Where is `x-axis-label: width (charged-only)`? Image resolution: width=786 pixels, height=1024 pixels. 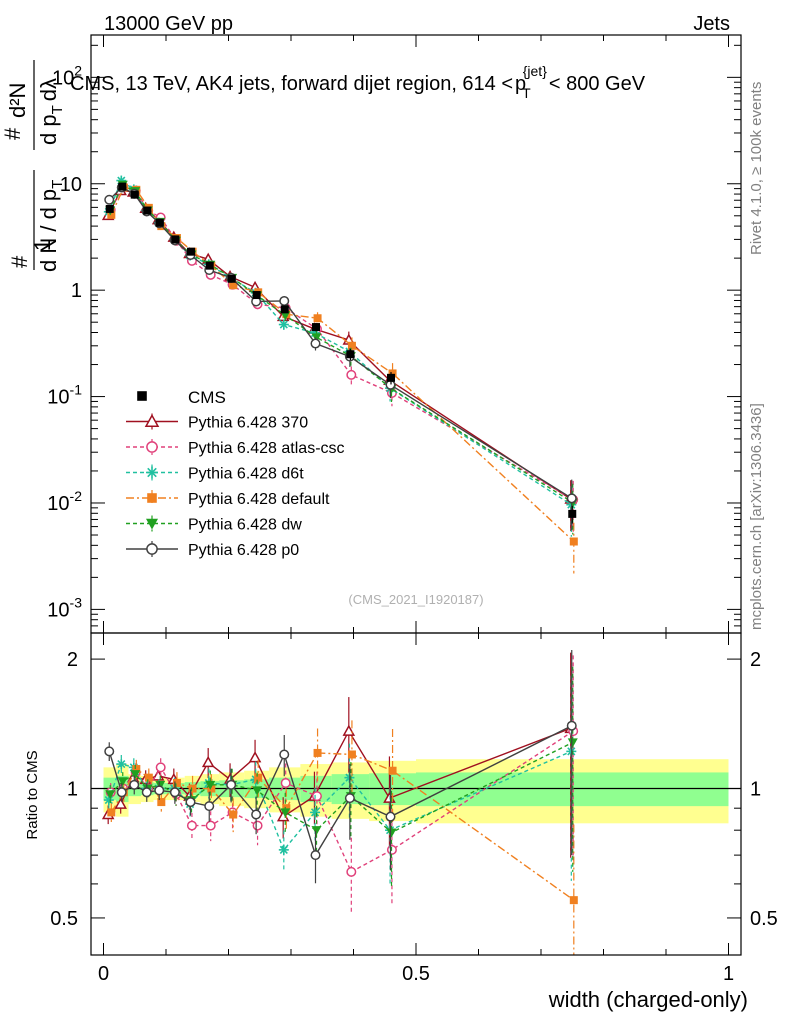
x-axis-label: width (charged-only) is located at coordinates (648, 999).